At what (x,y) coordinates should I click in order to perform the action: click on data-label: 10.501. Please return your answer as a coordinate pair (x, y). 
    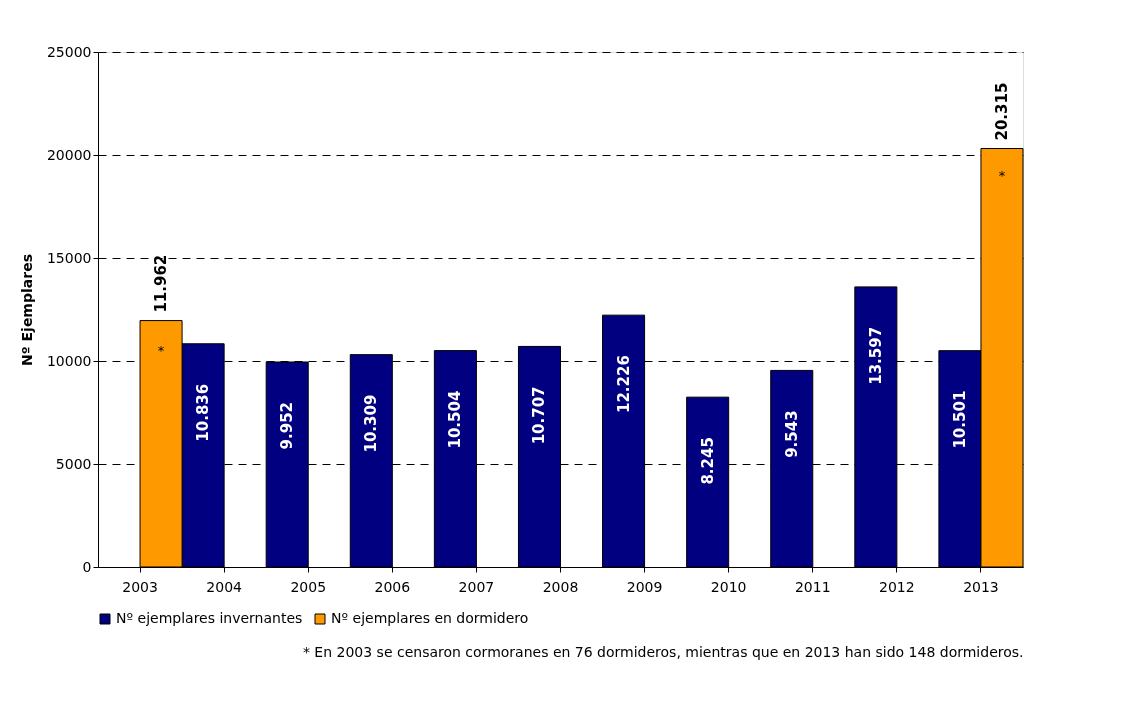
    Looking at the image, I should click on (959, 419).